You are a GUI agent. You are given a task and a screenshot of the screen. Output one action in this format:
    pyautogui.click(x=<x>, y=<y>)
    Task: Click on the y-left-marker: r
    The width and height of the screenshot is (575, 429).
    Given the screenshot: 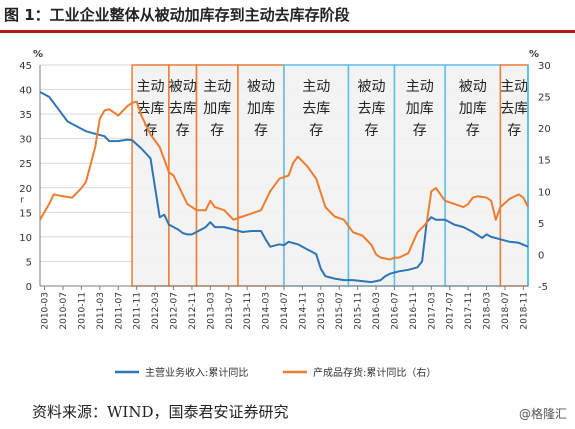 What is the action you would take?
    pyautogui.click(x=22, y=201)
    